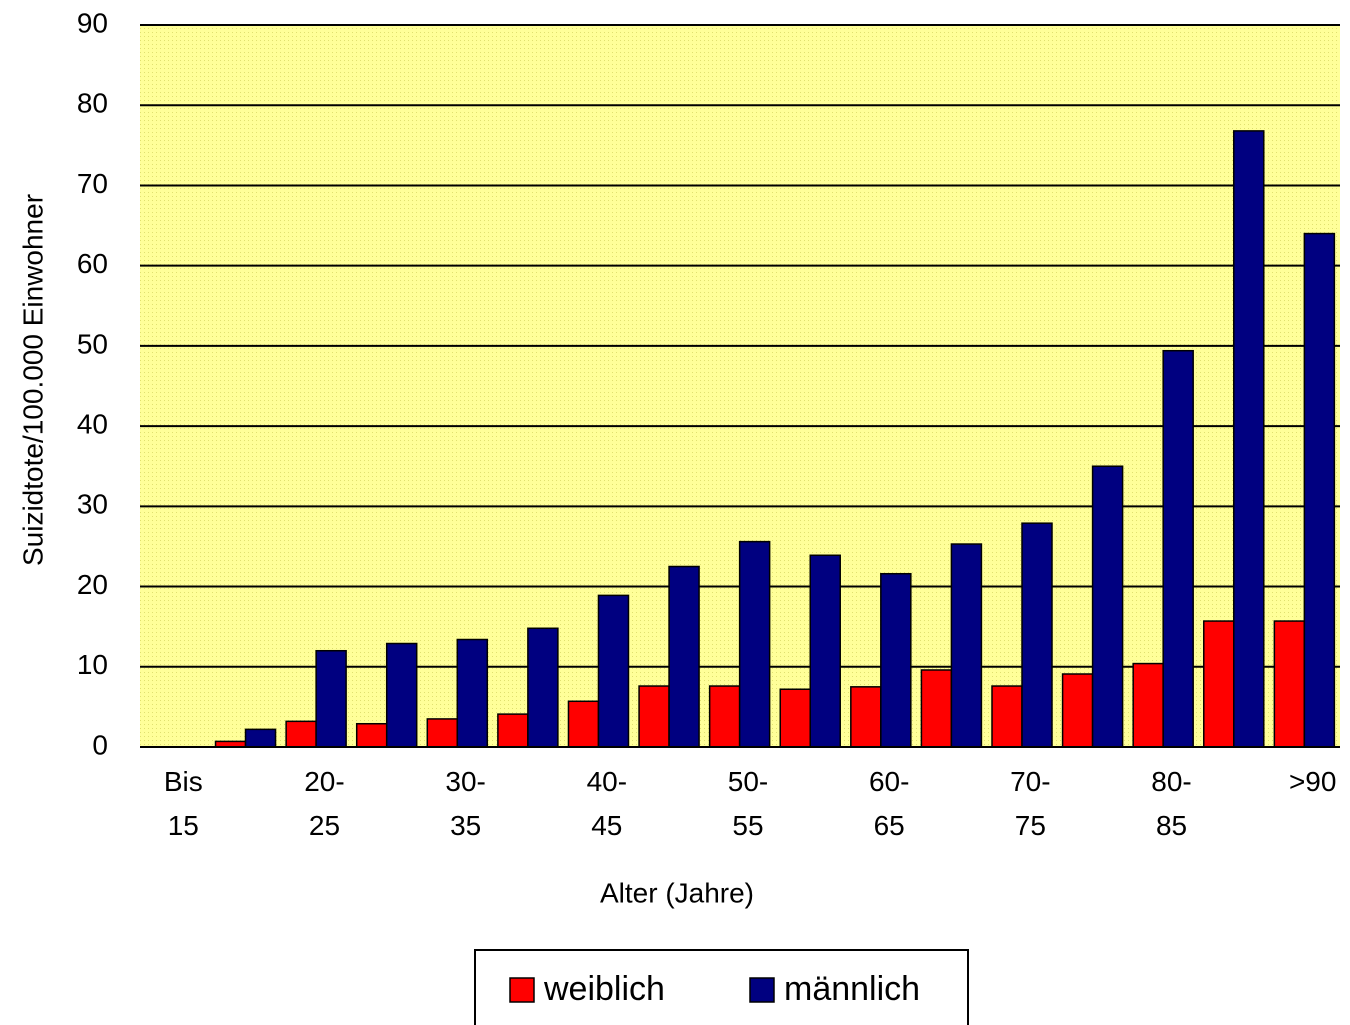 Image resolution: width=1350 pixels, height=1025 pixels. What do you see at coordinates (32, 380) in the screenshot?
I see `y-axis-label: Suizidtote/100.000 Einwohner` at bounding box center [32, 380].